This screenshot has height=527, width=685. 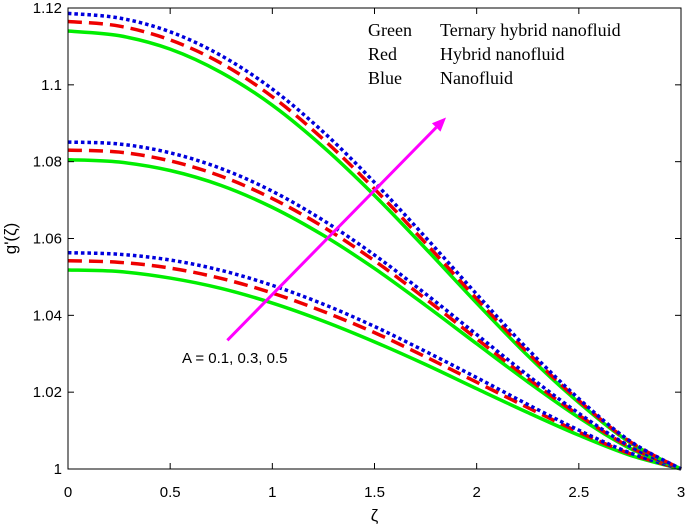 What do you see at coordinates (385, 78) in the screenshot?
I see `legend-color-word: Blue` at bounding box center [385, 78].